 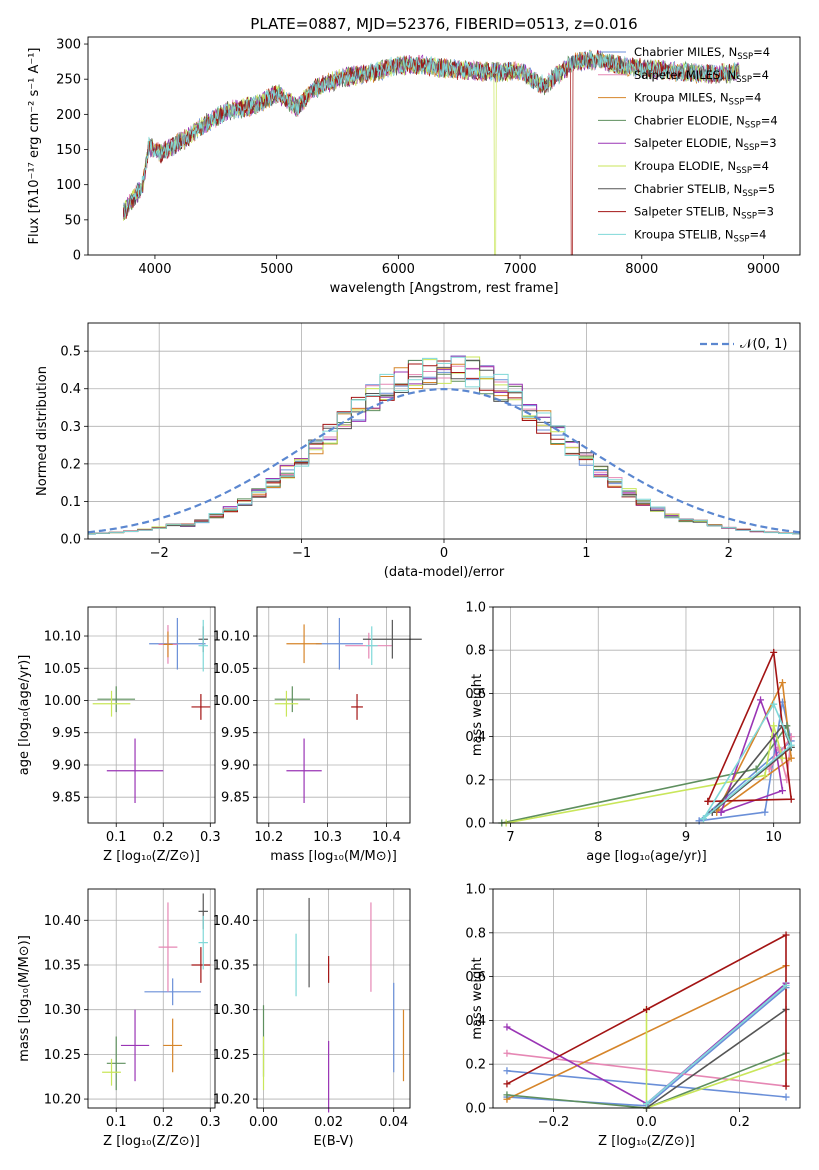 I want to click on x-tick-label: 10.2, so click(x=268, y=837).